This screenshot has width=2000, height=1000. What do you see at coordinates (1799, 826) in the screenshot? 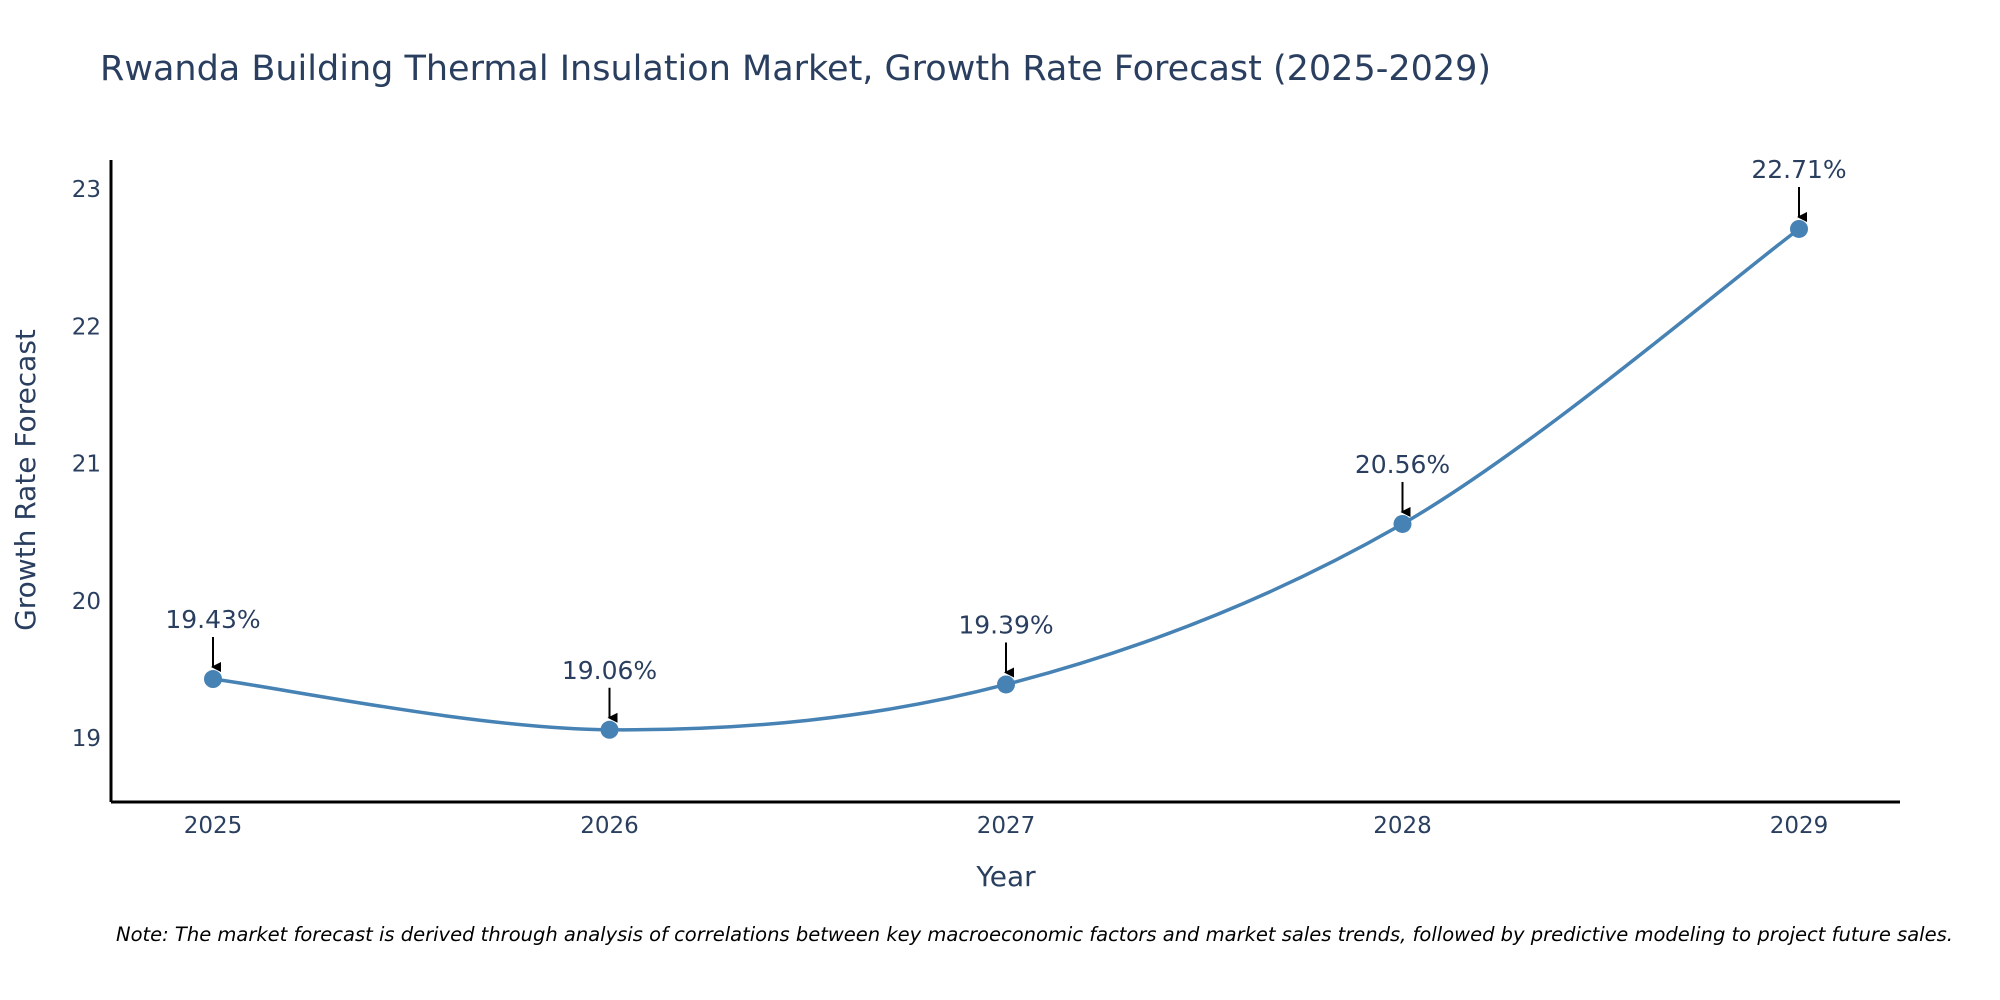
I see `x-tick-label: 2029` at bounding box center [1799, 826].